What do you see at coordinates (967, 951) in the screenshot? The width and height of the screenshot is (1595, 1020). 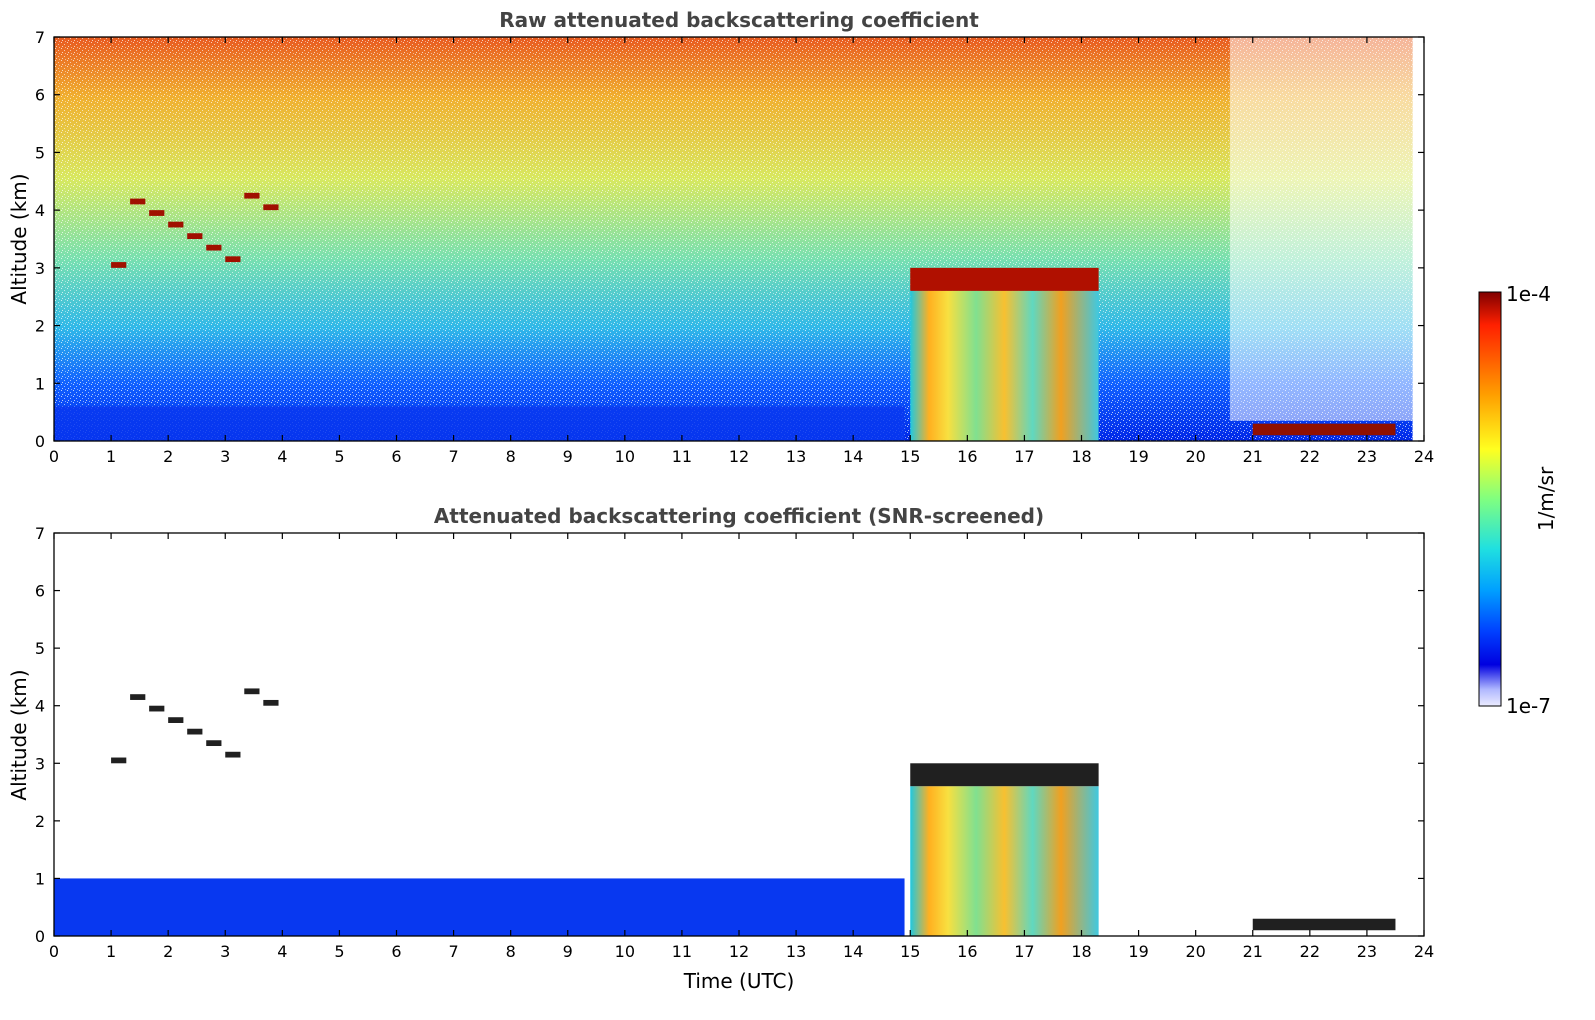 I see `x-tick-label: 16` at bounding box center [967, 951].